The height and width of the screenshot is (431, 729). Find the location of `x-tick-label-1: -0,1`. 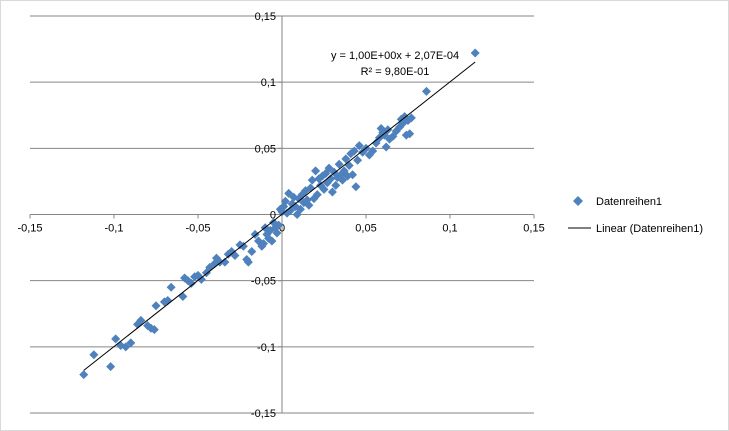

x-tick-label-1: -0,1 is located at coordinates (114, 229).